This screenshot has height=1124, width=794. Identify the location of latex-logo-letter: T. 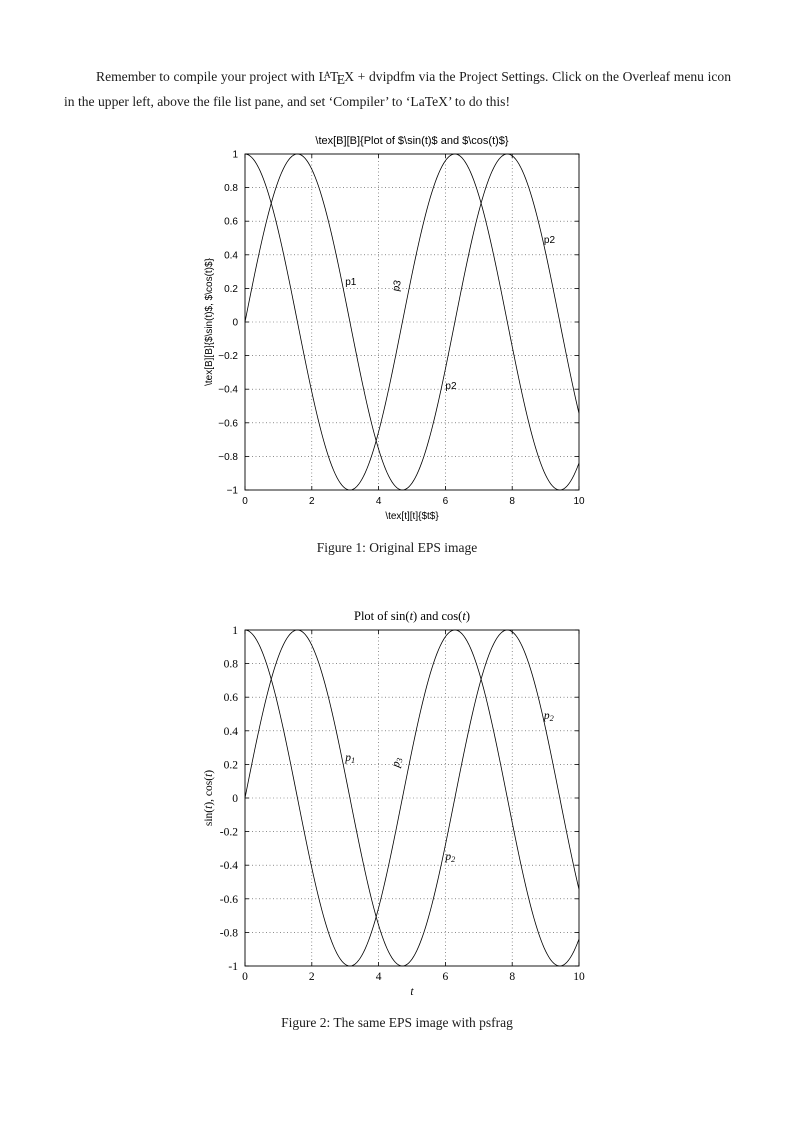
(334, 76).